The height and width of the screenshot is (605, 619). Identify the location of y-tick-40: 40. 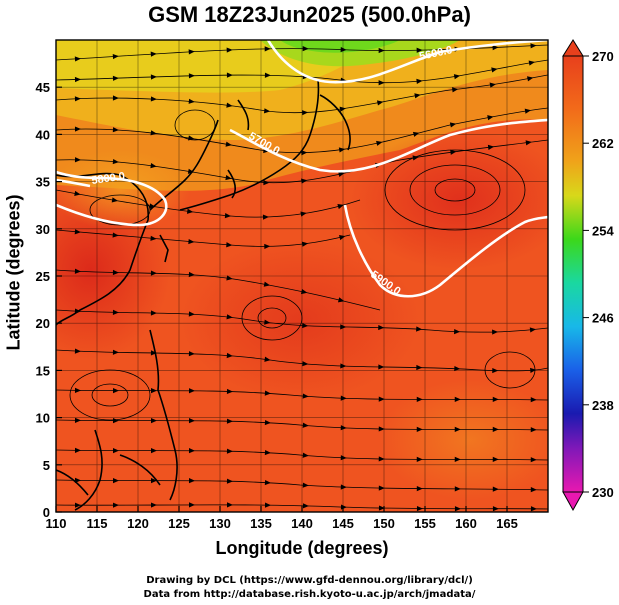
(43, 134).